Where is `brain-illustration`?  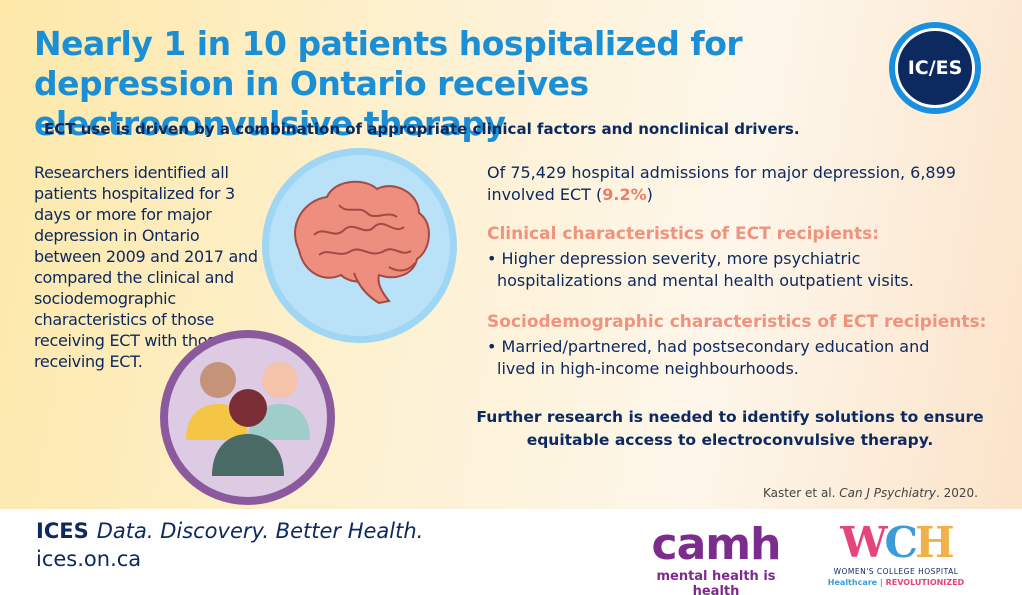
brain-illustration is located at coordinates (359, 245).